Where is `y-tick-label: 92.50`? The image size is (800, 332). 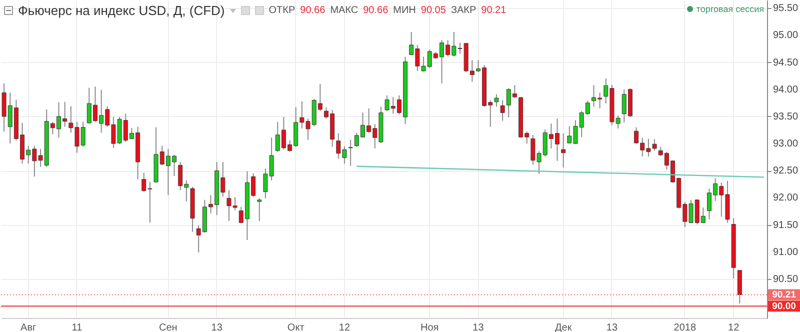
y-tick-label: 92.50 is located at coordinates (785, 171).